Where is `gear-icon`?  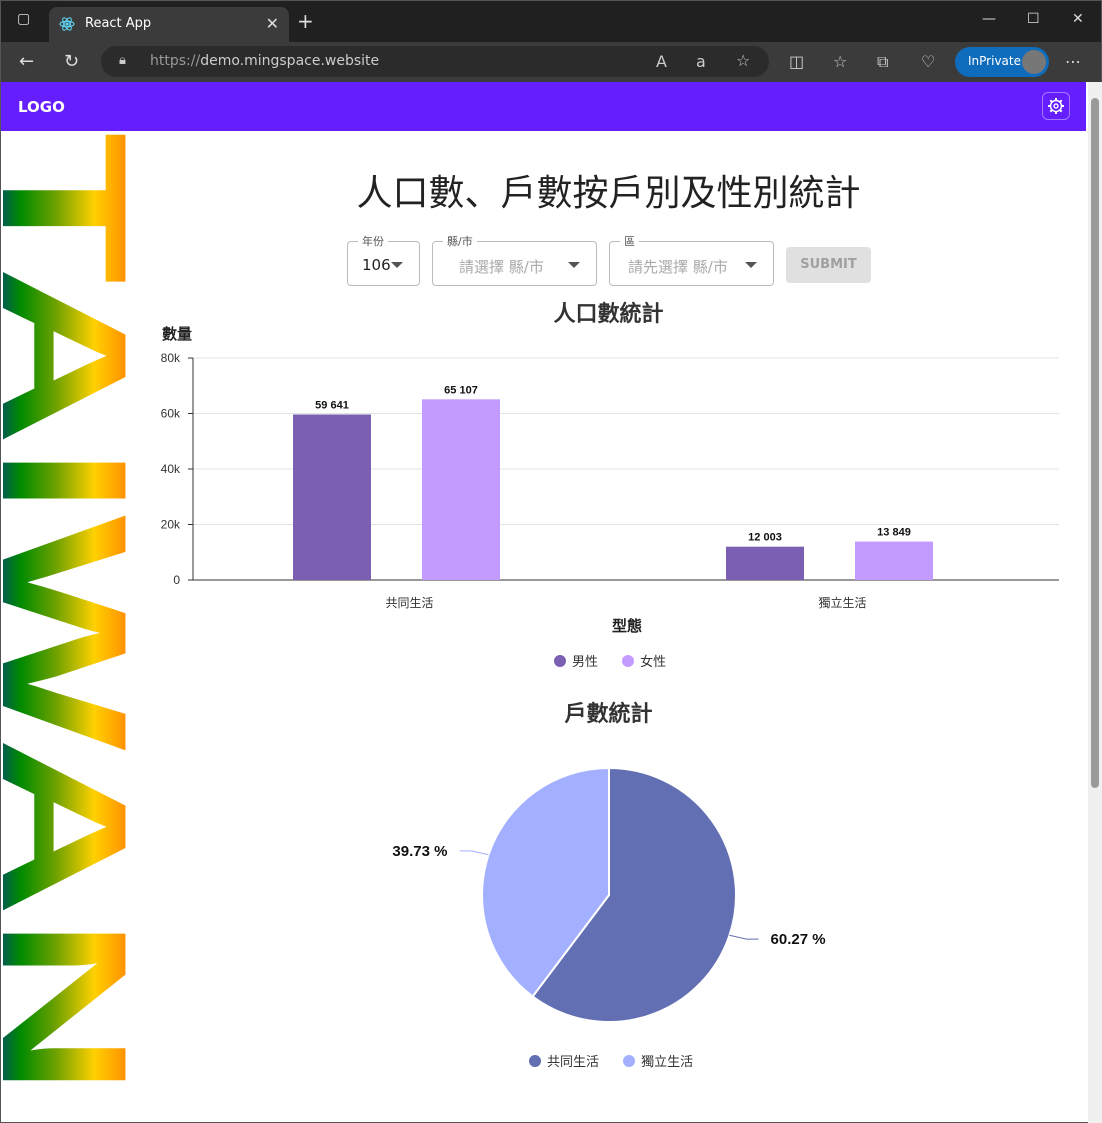
gear-icon is located at coordinates (1056, 106).